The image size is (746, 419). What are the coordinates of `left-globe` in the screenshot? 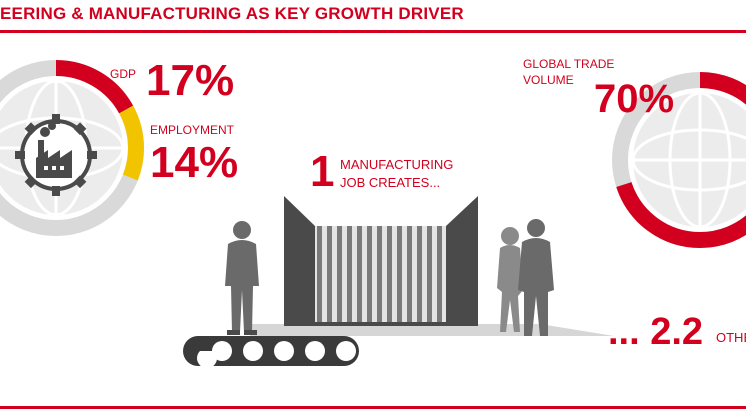 It's located at (72, 148).